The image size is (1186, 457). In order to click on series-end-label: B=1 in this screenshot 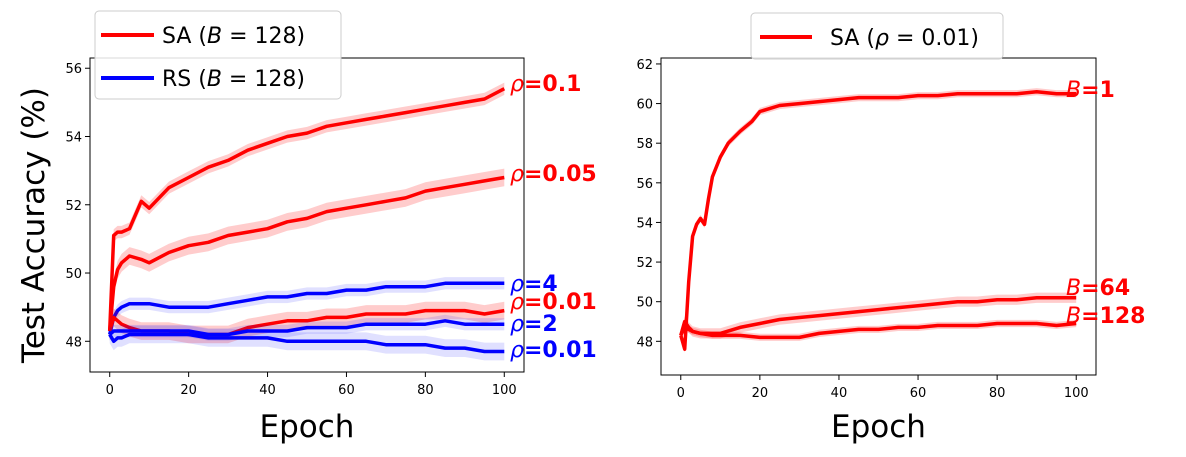, I will do `click(1090, 90)`.